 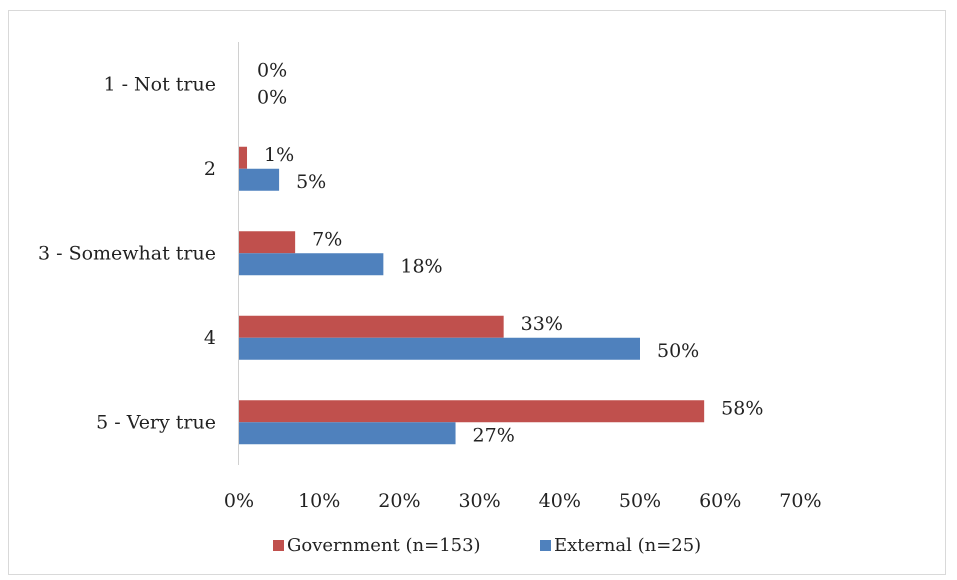 I want to click on data-label: 1%, so click(x=279, y=155).